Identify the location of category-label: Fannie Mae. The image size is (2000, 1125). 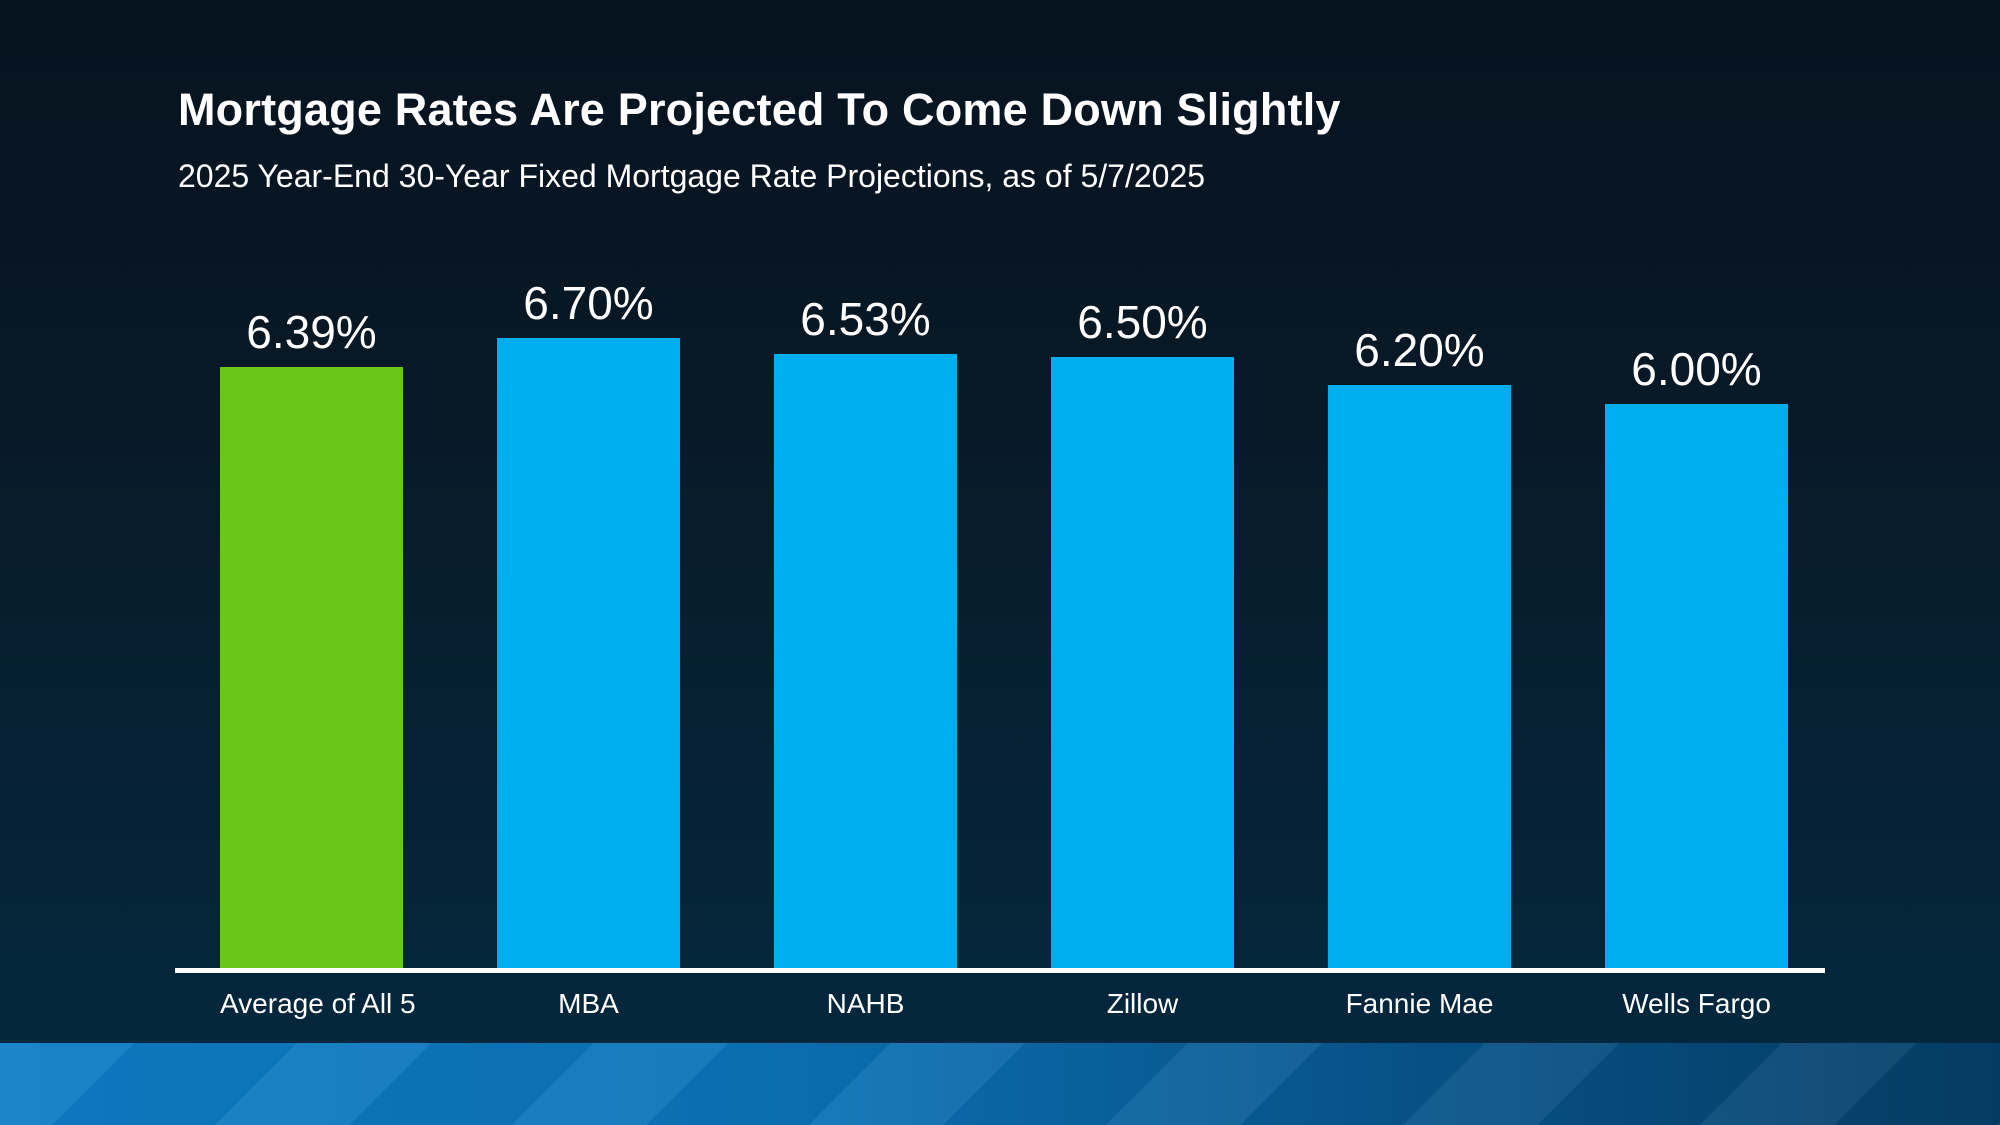
(1419, 1003).